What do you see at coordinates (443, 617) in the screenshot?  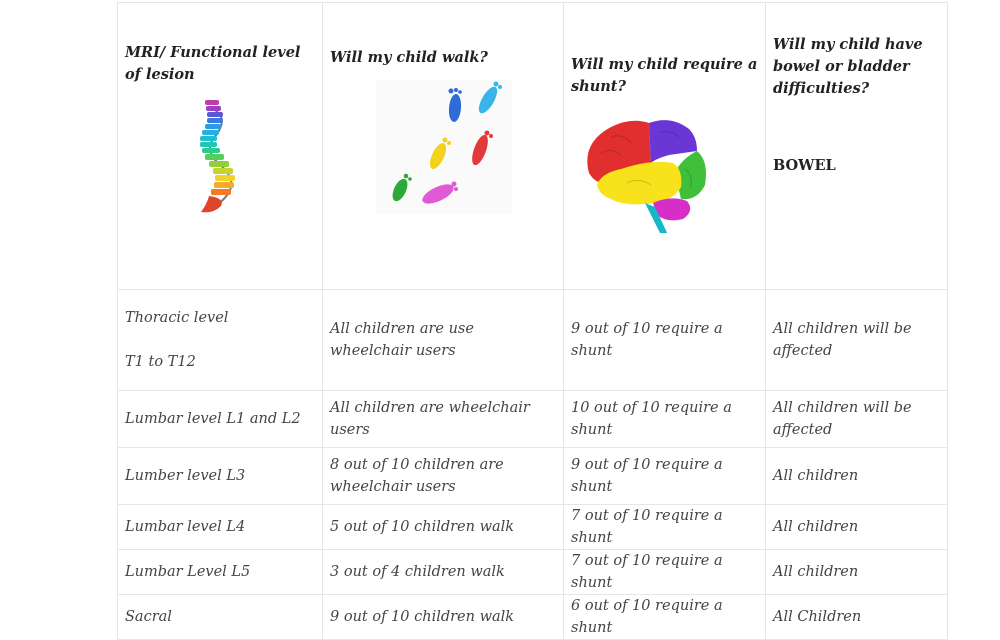 I see `cell-walk: 9 out of 10 children walk` at bounding box center [443, 617].